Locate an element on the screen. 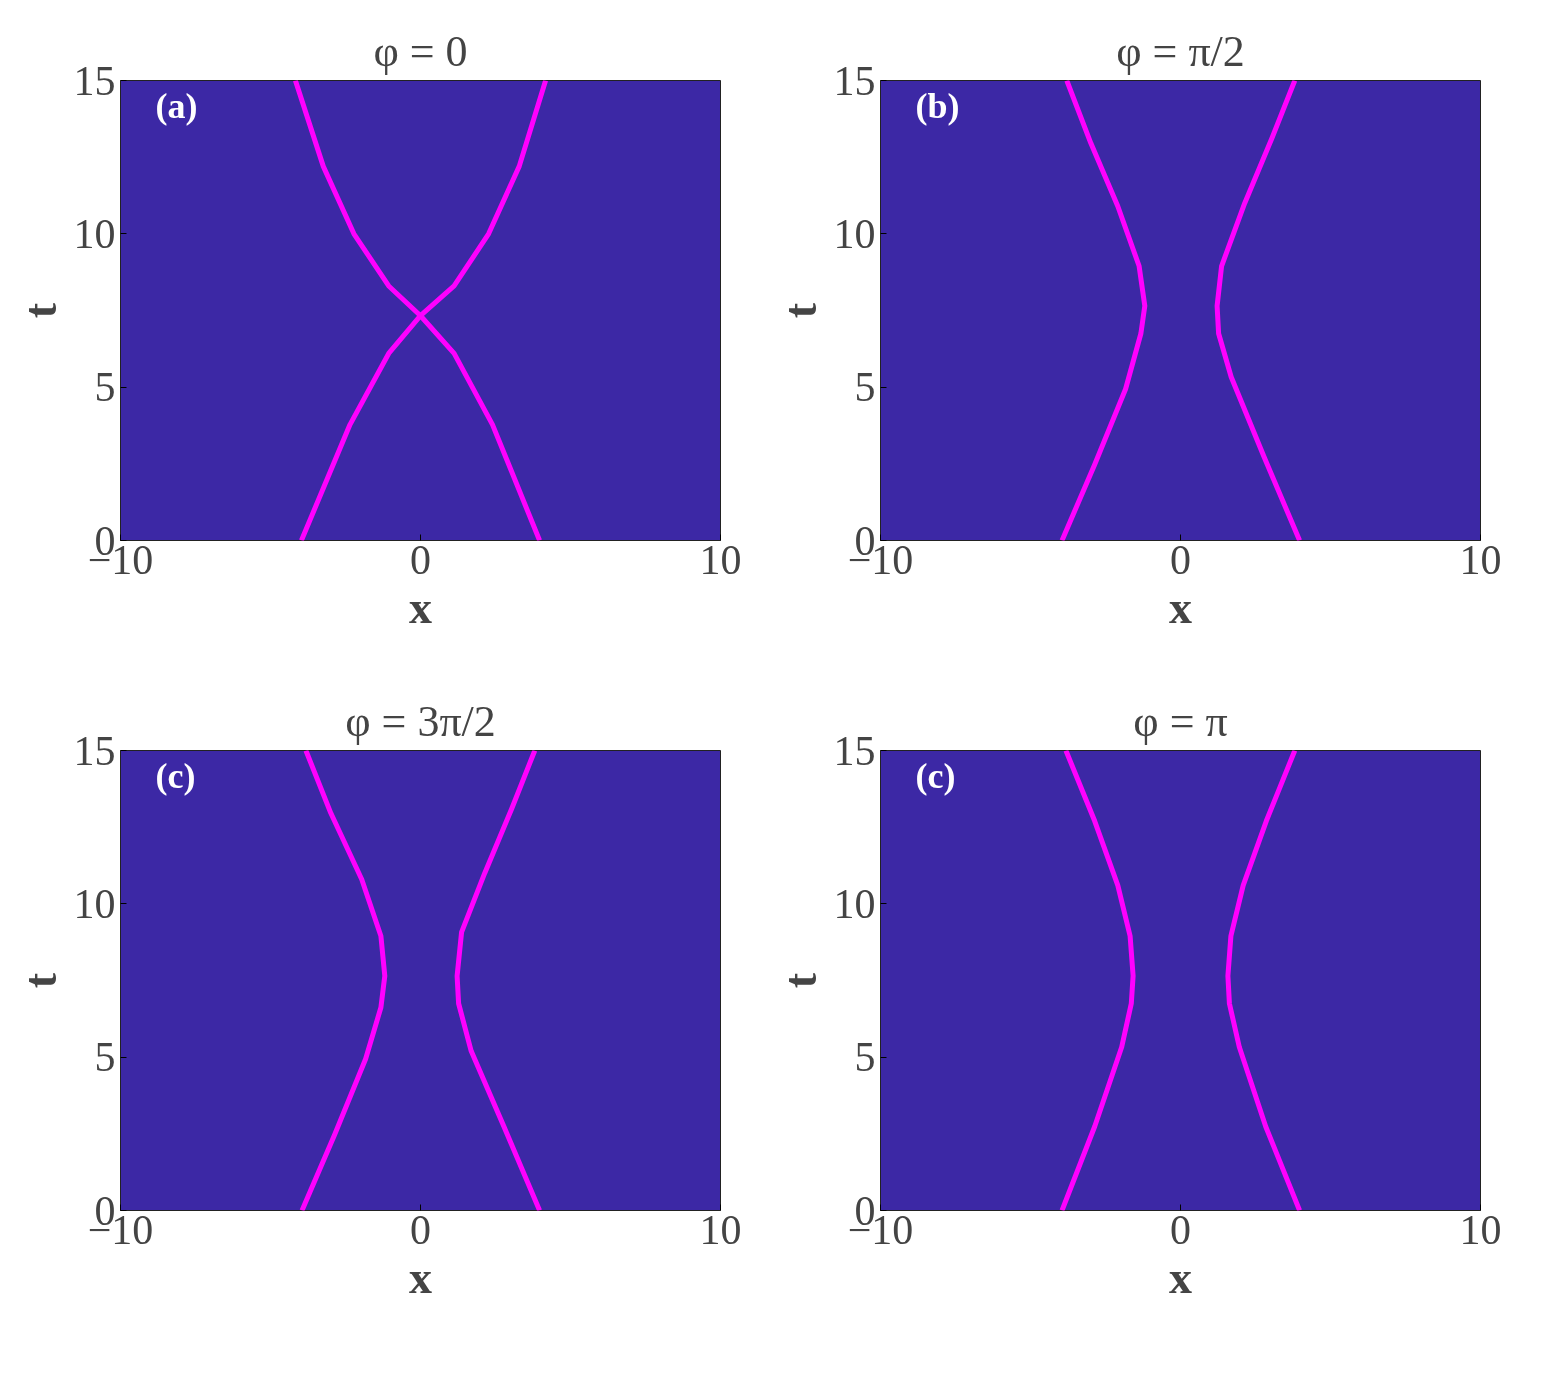 The height and width of the screenshot is (1381, 1553). chart-title: φ = 0 is located at coordinates (420, 51).